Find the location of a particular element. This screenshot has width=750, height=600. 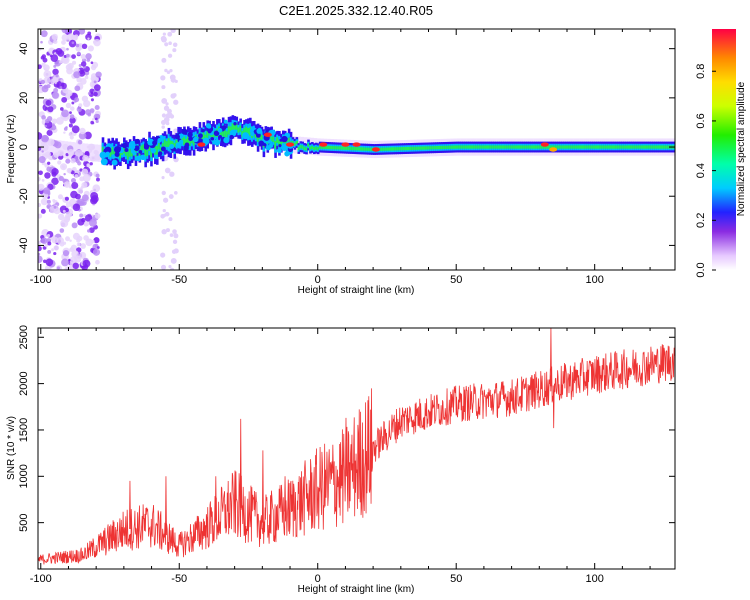

colorbar-ticks: 0.0 0.2 0.4 0.6 0.8 is located at coordinates (705, 171).